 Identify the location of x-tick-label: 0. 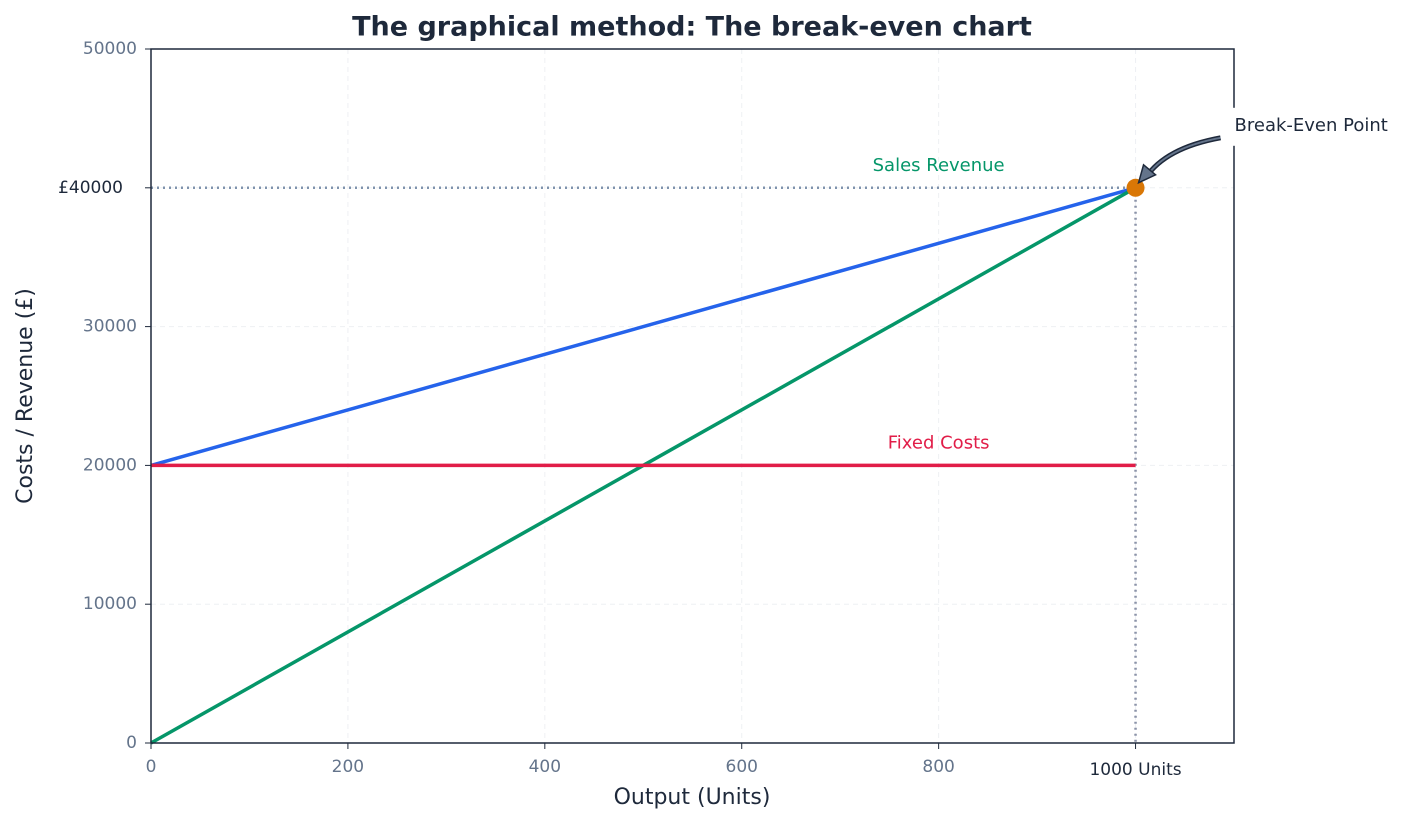
(151, 767).